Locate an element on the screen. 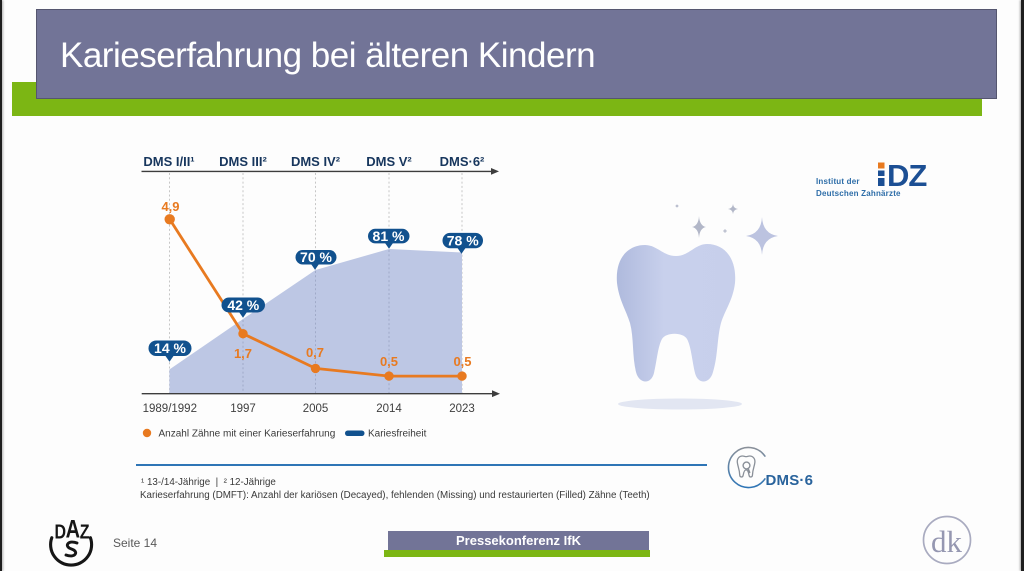  svg-text: Deutschen Zahnärzte is located at coordinates (858, 193).